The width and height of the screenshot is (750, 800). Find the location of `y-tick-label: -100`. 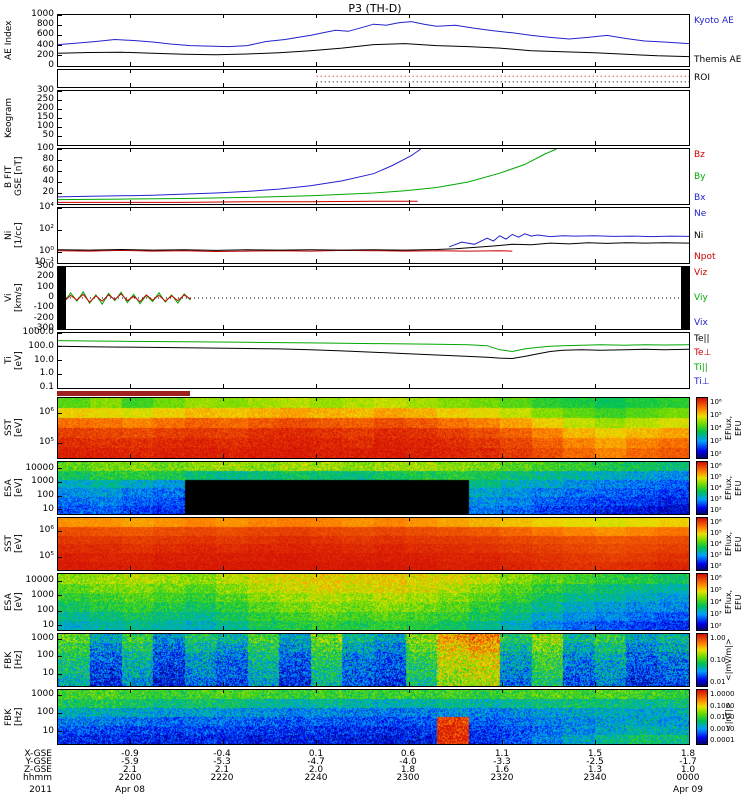

y-tick-label: -100 is located at coordinates (43, 307).